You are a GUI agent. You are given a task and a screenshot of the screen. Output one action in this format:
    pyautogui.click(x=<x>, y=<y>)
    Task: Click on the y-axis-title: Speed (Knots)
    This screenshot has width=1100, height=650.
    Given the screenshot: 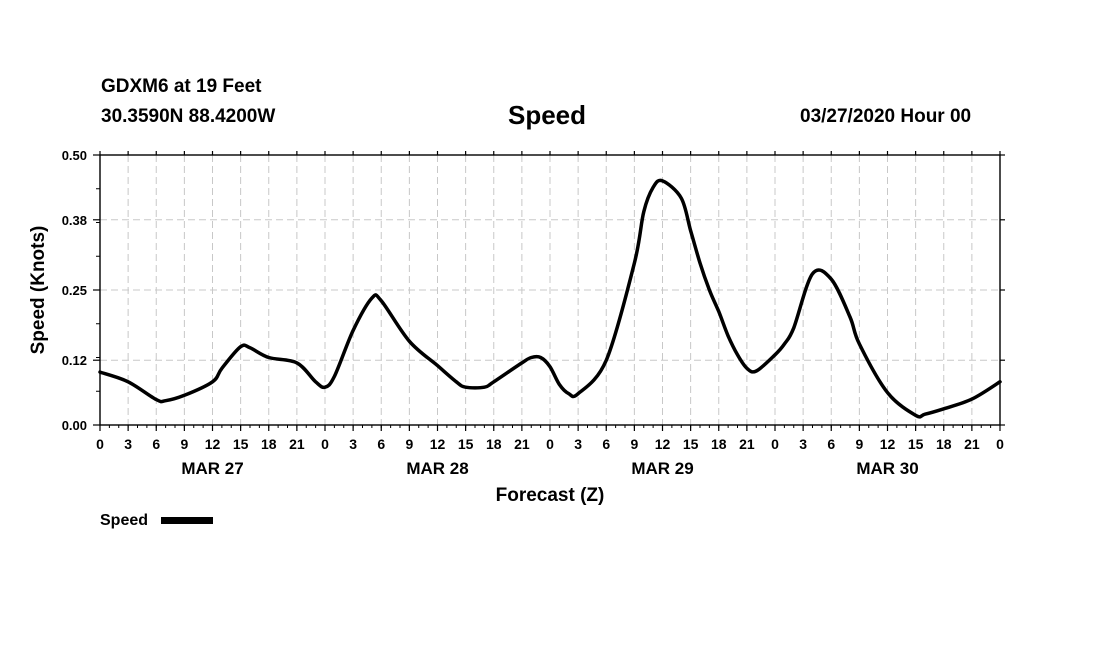 What is the action you would take?
    pyautogui.click(x=38, y=290)
    